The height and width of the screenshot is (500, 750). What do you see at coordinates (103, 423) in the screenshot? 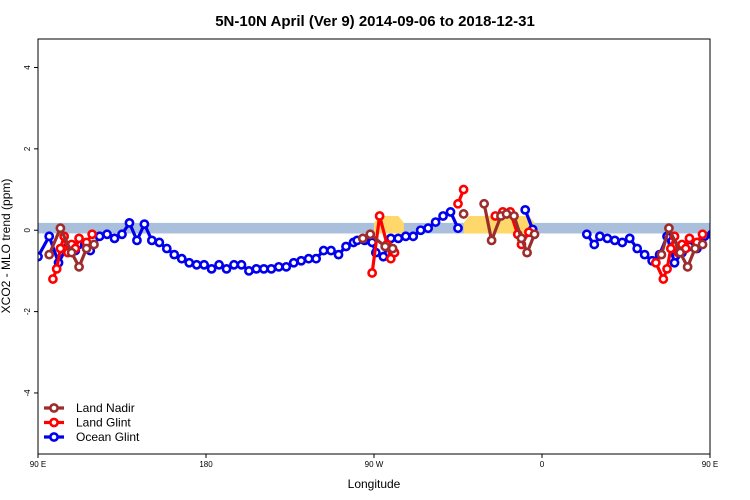
I see `legend-label: Land Glint` at bounding box center [103, 423].